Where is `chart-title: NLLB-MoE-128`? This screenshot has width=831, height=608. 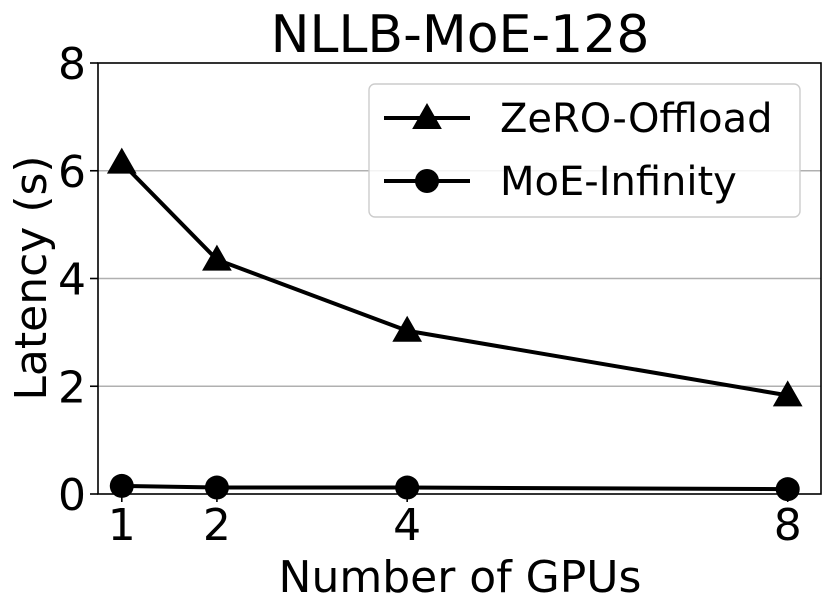 chart-title: NLLB-MoE-128 is located at coordinates (460, 35).